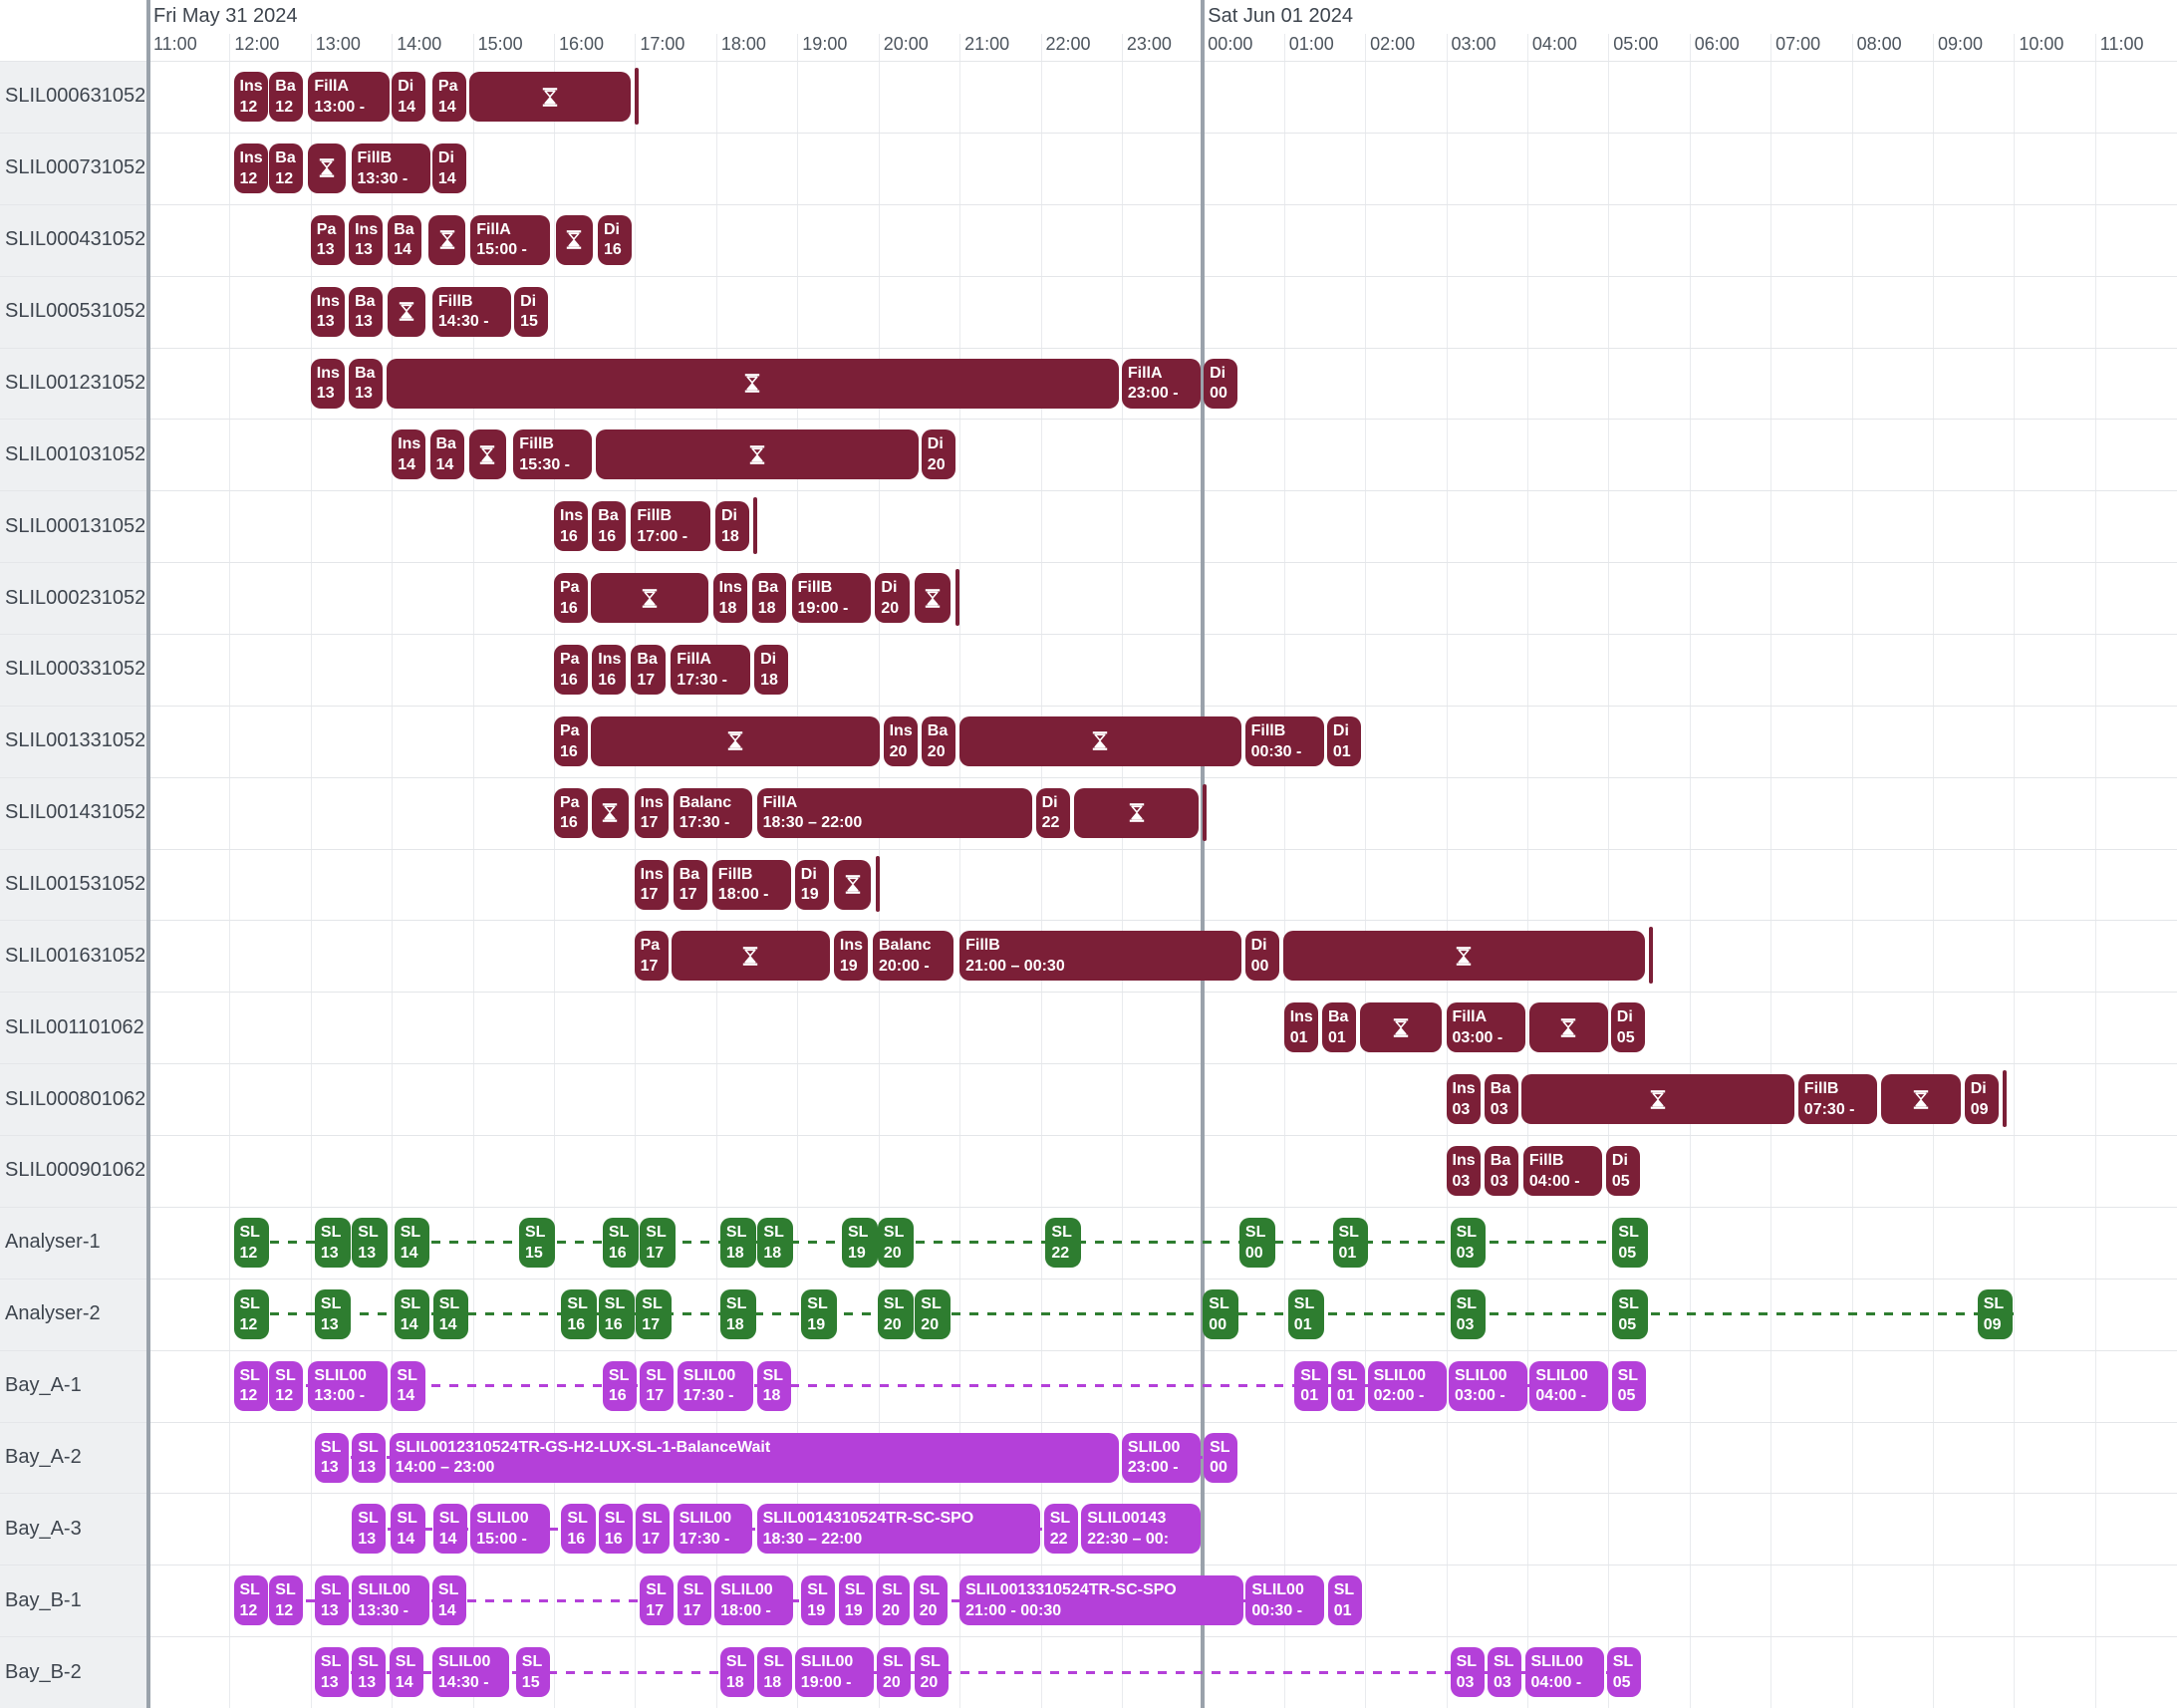  Describe the element at coordinates (405, 239) in the screenshot. I see `task-block: Ba 14` at that location.